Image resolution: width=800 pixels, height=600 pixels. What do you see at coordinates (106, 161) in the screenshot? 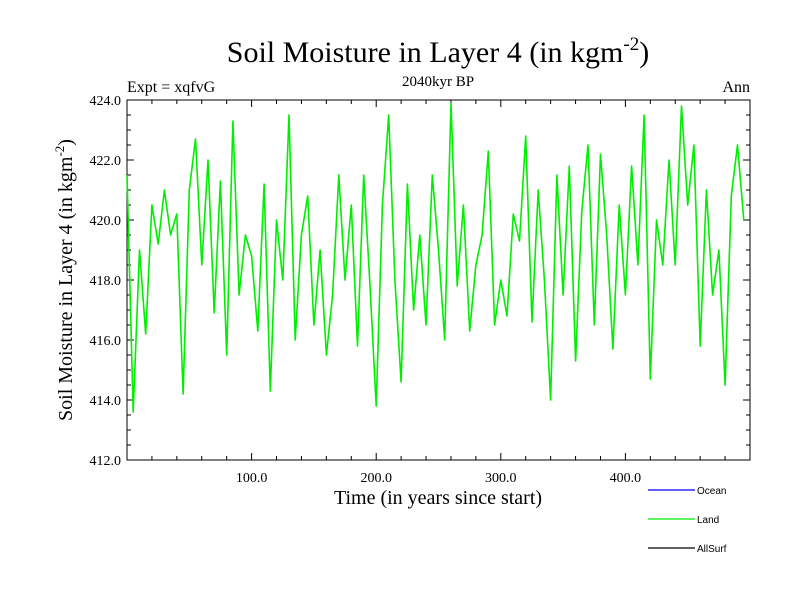
I see `y-tick-label: 422.0` at bounding box center [106, 161].